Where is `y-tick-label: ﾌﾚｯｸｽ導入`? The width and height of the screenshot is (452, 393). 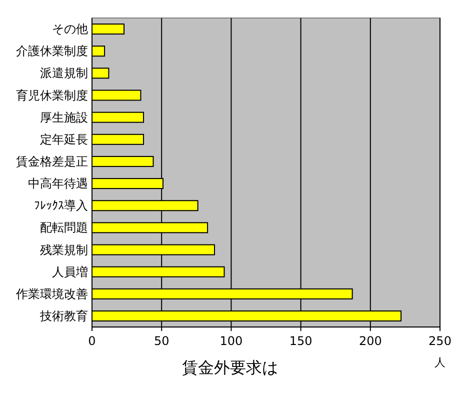
y-tick-label: ﾌﾚｯｸｽ導入 is located at coordinates (61, 205).